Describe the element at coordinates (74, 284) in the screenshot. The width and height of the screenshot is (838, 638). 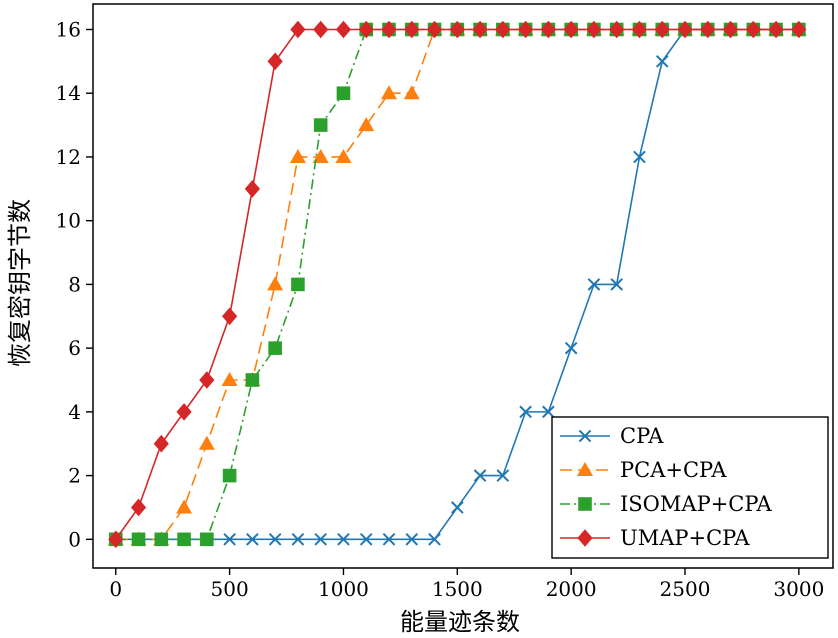
I see `y-tick-label: 8` at that location.